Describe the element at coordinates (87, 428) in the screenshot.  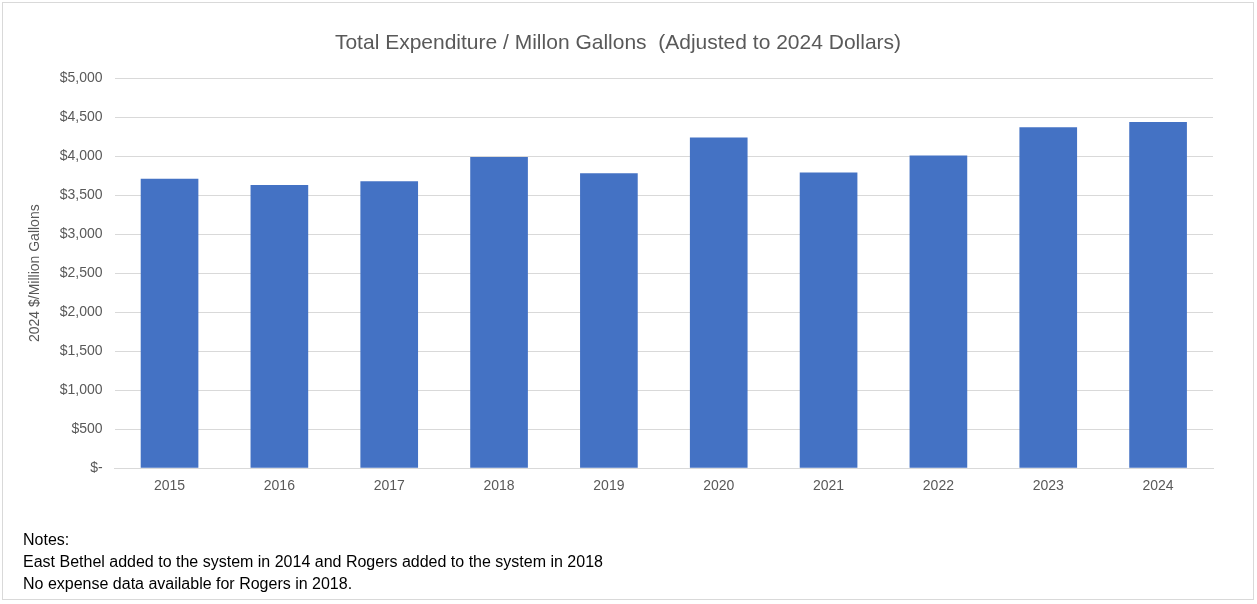
I see `y-tick-label: $500` at that location.